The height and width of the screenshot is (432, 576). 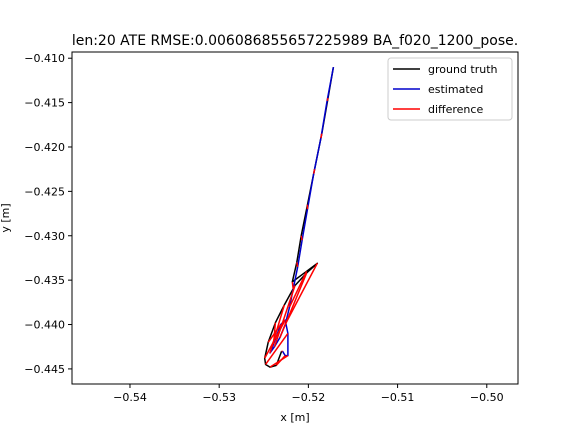 What do you see at coordinates (130, 397) in the screenshot?
I see `x-tick-label: −0.54` at bounding box center [130, 397].